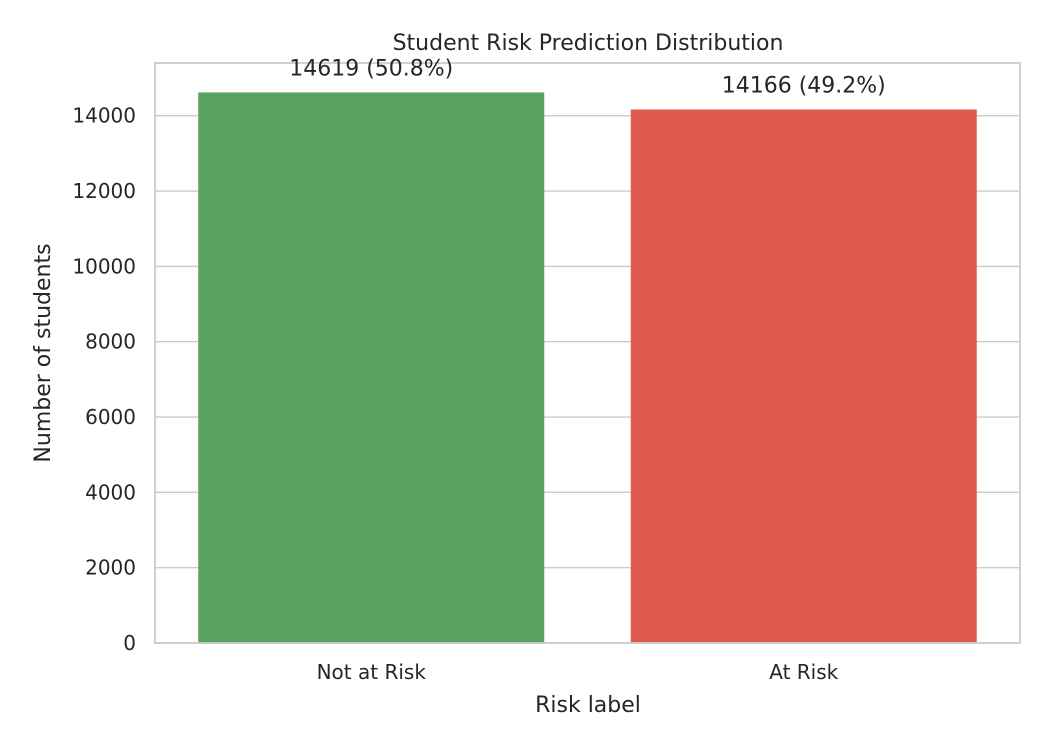 Image resolution: width=1050 pixels, height=750 pixels. Describe the element at coordinates (587, 77) in the screenshot. I see `data-labels: 14619 (50.8%) 14166 (49.2%)` at that location.